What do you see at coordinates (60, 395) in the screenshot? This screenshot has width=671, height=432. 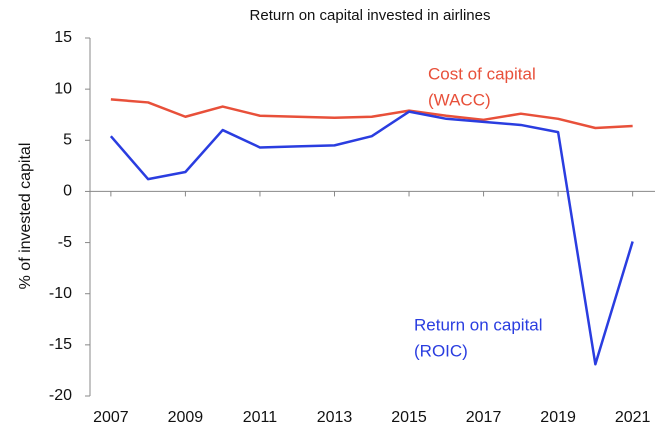 I see `y-tick-label: -20` at bounding box center [60, 395].